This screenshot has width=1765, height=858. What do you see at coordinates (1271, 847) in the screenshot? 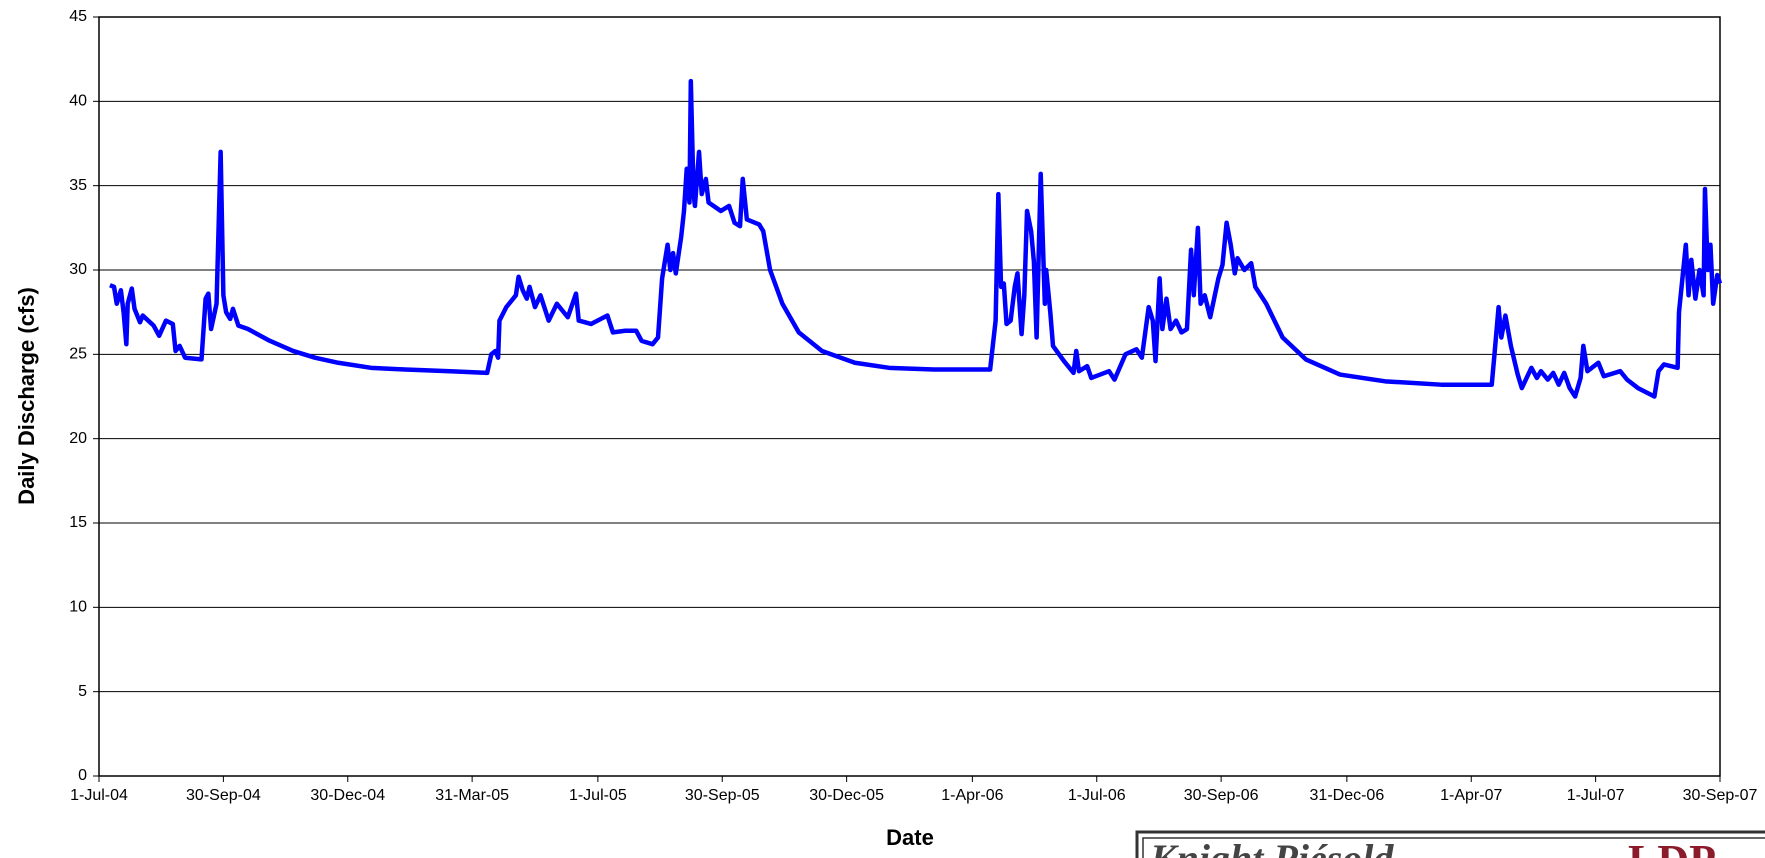
I see `logo-text: Knight Piésold` at bounding box center [1271, 847].